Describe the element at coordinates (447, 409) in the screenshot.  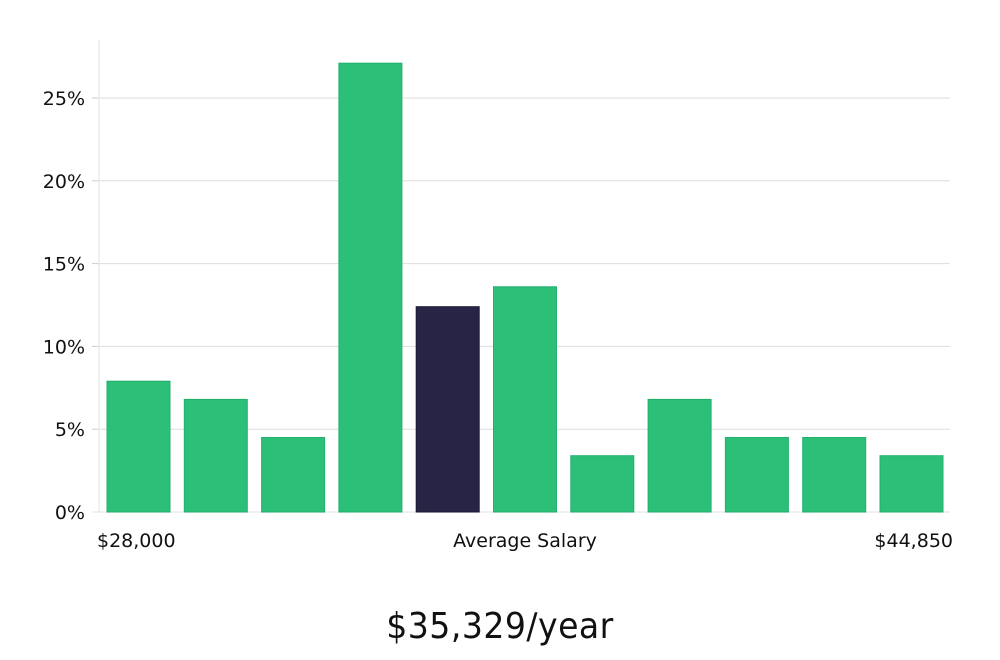
I see `bar-average-salary` at that location.